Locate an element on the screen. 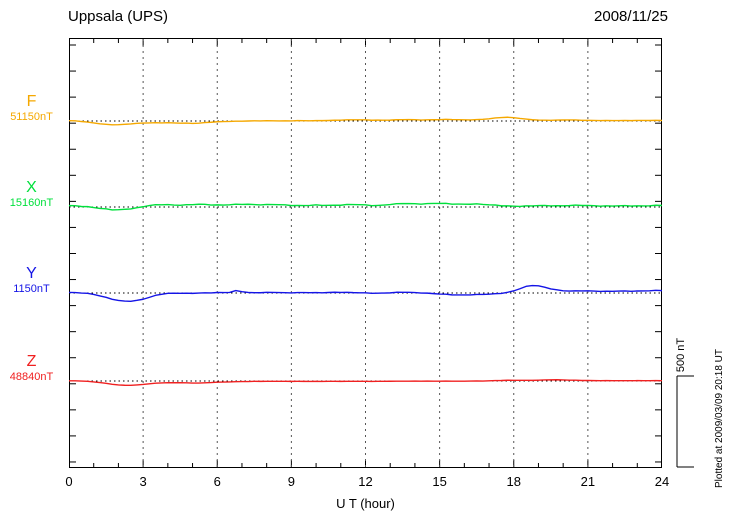 Image resolution: width=730 pixels, height=520 pixels. component-baseline-value: 15160nT is located at coordinates (31, 202).